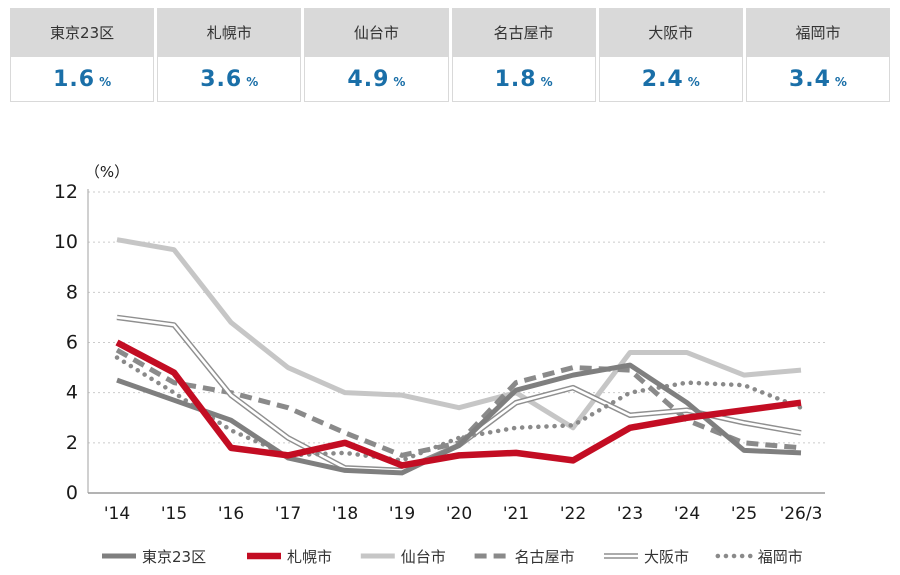  Describe the element at coordinates (66, 192) in the screenshot. I see `y-tick-label: 12` at that location.